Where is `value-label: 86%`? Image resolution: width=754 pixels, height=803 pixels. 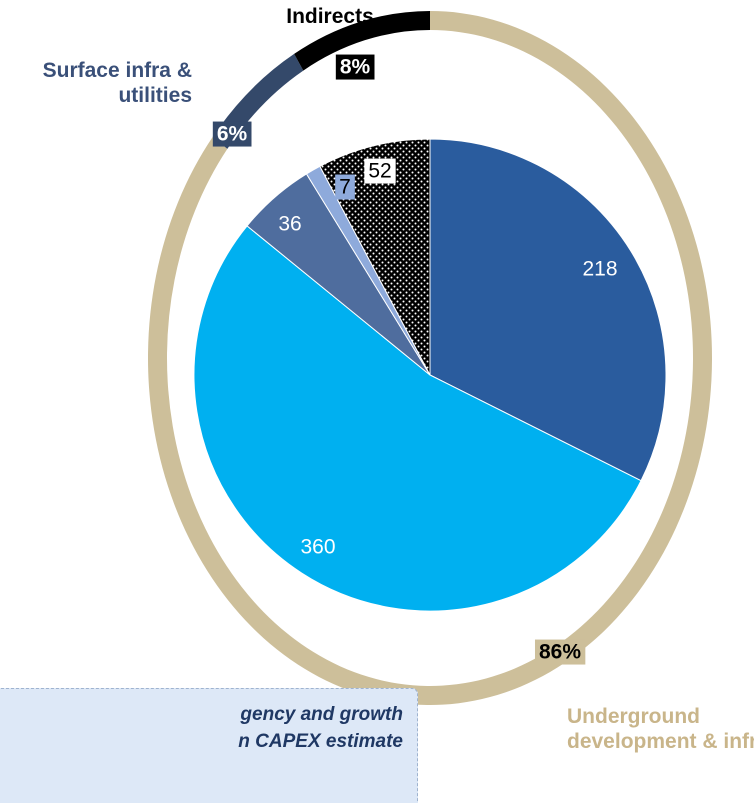 value-label: 86% is located at coordinates (560, 652).